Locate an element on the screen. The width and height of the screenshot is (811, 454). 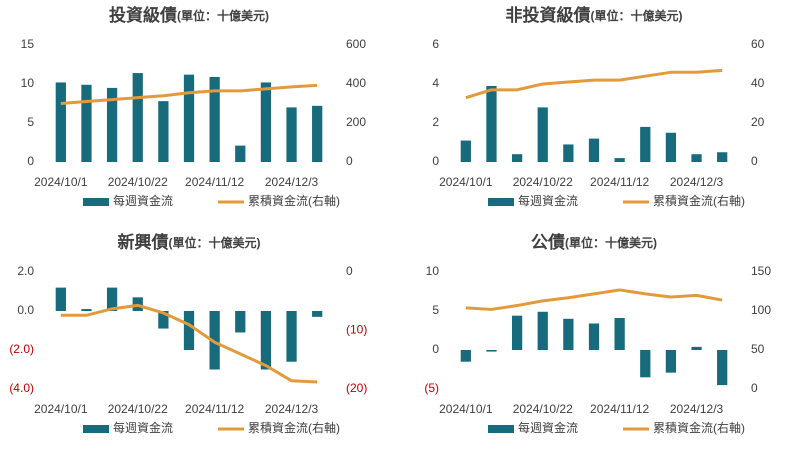
chart-title: 新興債 is located at coordinates (143, 242).